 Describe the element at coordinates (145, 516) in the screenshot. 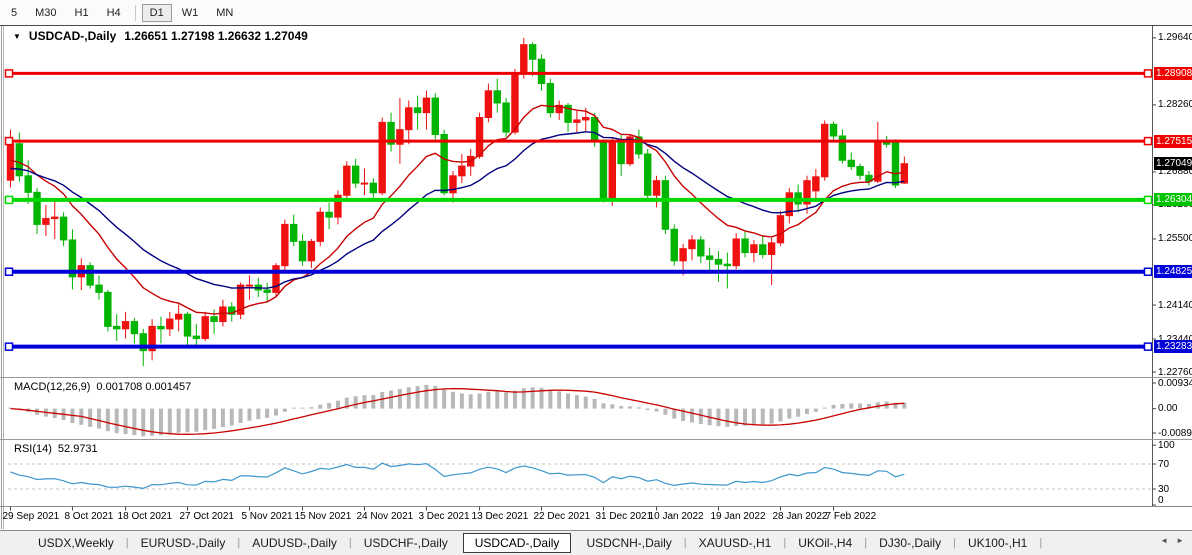

I see `time-axis-label: 18 Oct 2021` at that location.